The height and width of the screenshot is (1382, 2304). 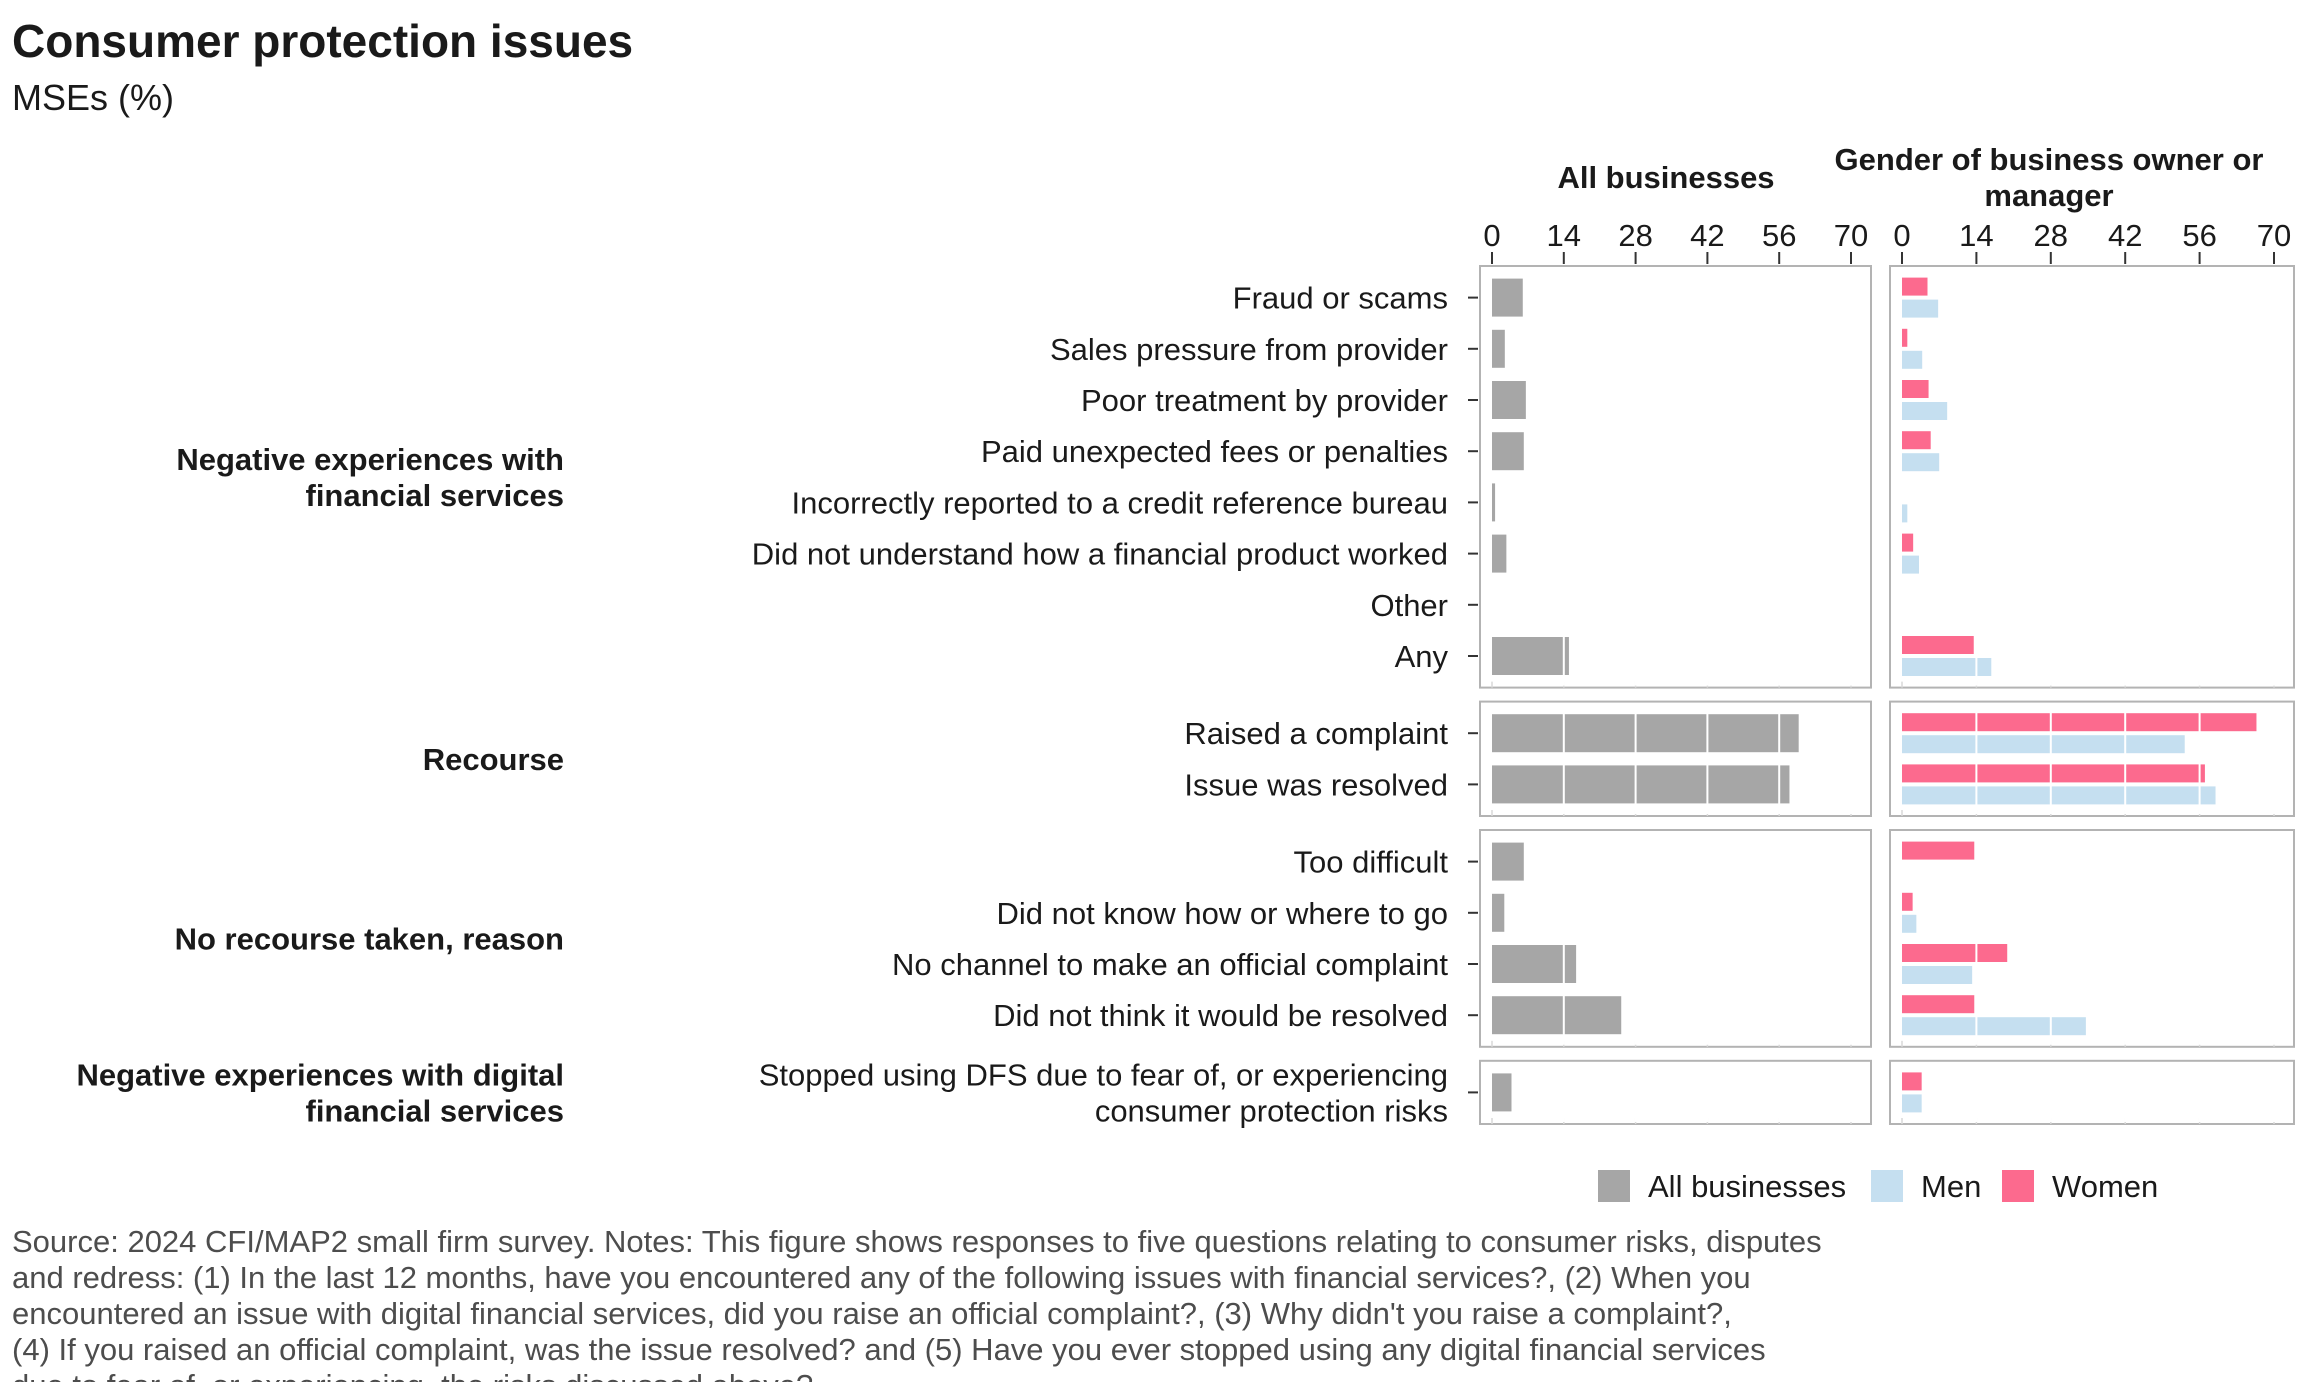 I want to click on bar-women-paid-unexpected-fees-or-penalties, so click(x=1916, y=440).